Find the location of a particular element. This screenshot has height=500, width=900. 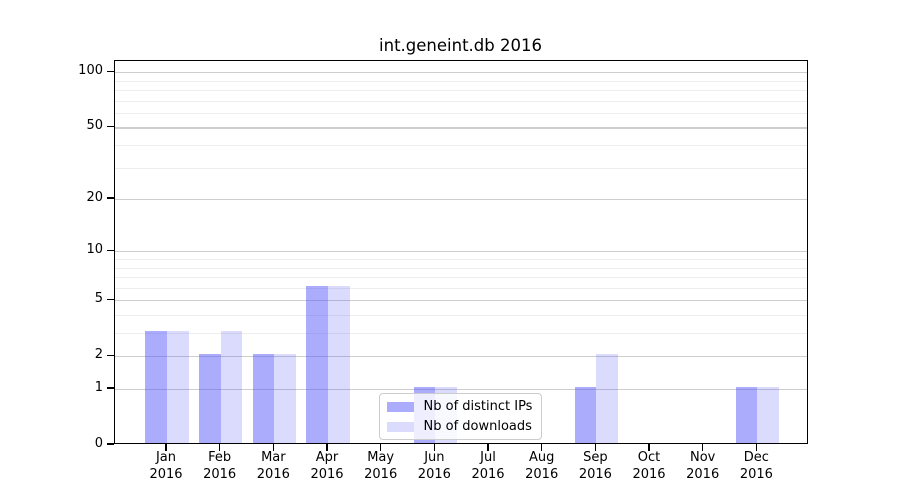

x-tick-label-jan: Jan 2016 is located at coordinates (166, 466).